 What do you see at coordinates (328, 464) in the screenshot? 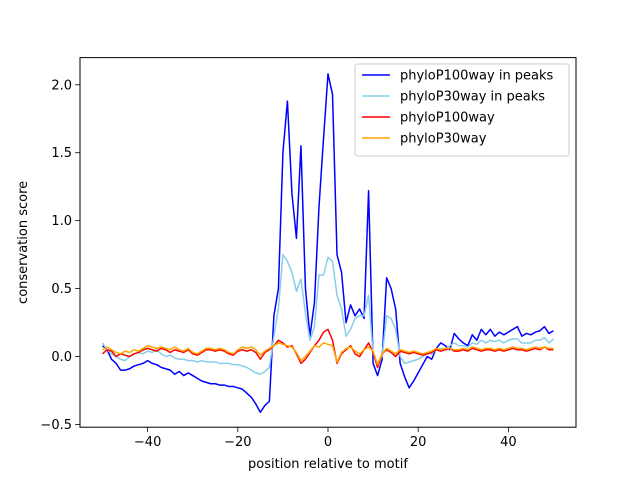
I see `x-axis-label: position relative to motif` at bounding box center [328, 464].